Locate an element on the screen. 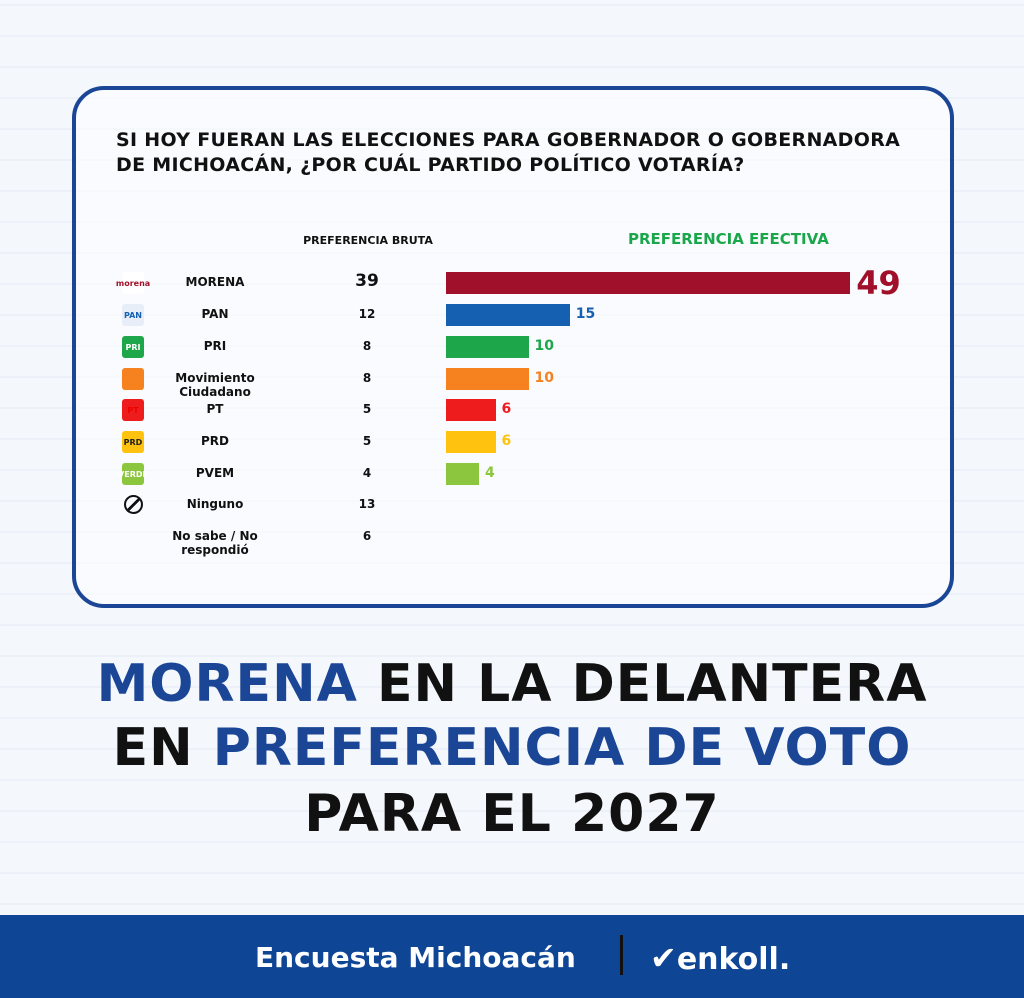 Image resolution: width=1024 pixels, height=998 pixels. chart-row: PT PT 5 6 is located at coordinates (512, 410).